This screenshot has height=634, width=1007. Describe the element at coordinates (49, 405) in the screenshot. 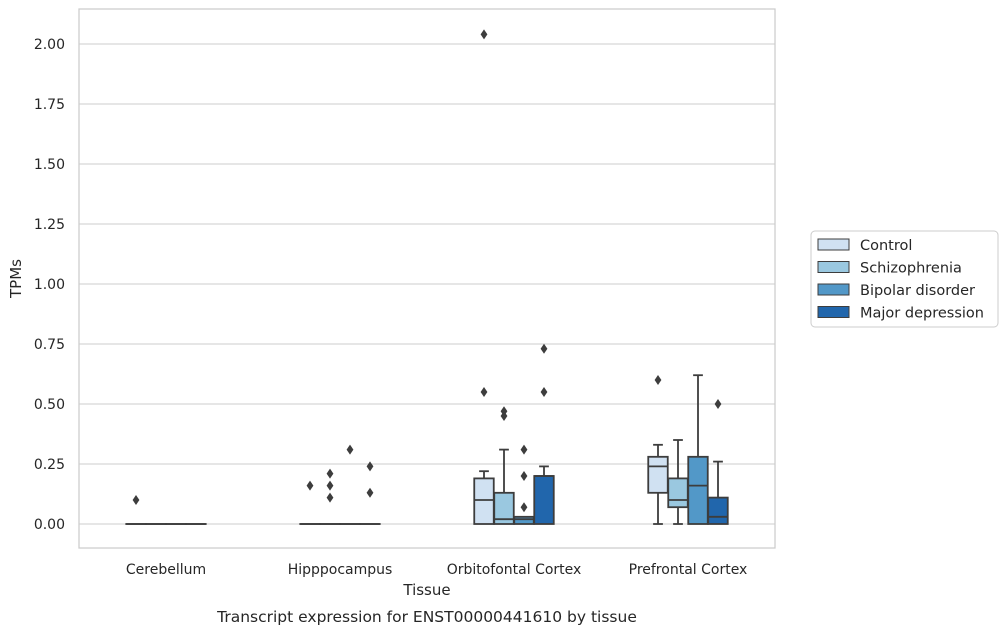

I see `y-tick-label: 0.50` at that location.